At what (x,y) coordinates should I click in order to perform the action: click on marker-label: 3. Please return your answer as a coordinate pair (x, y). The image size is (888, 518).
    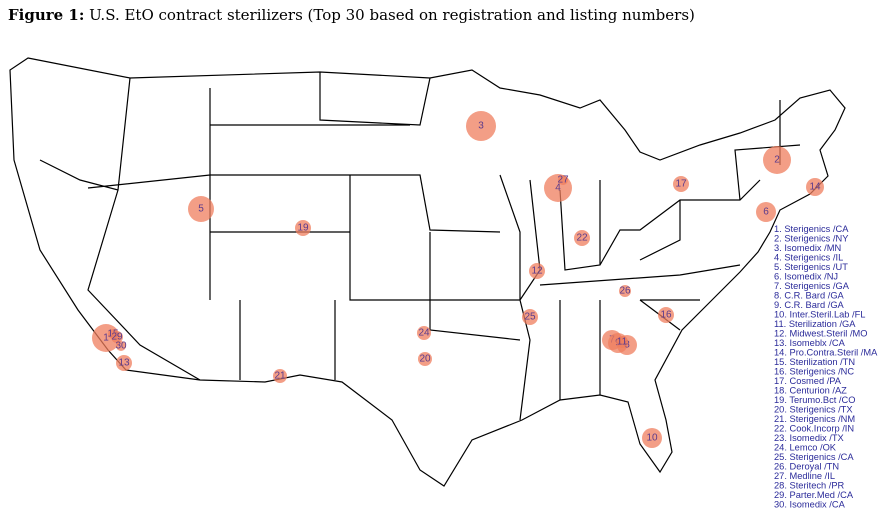
    Looking at the image, I should click on (481, 126).